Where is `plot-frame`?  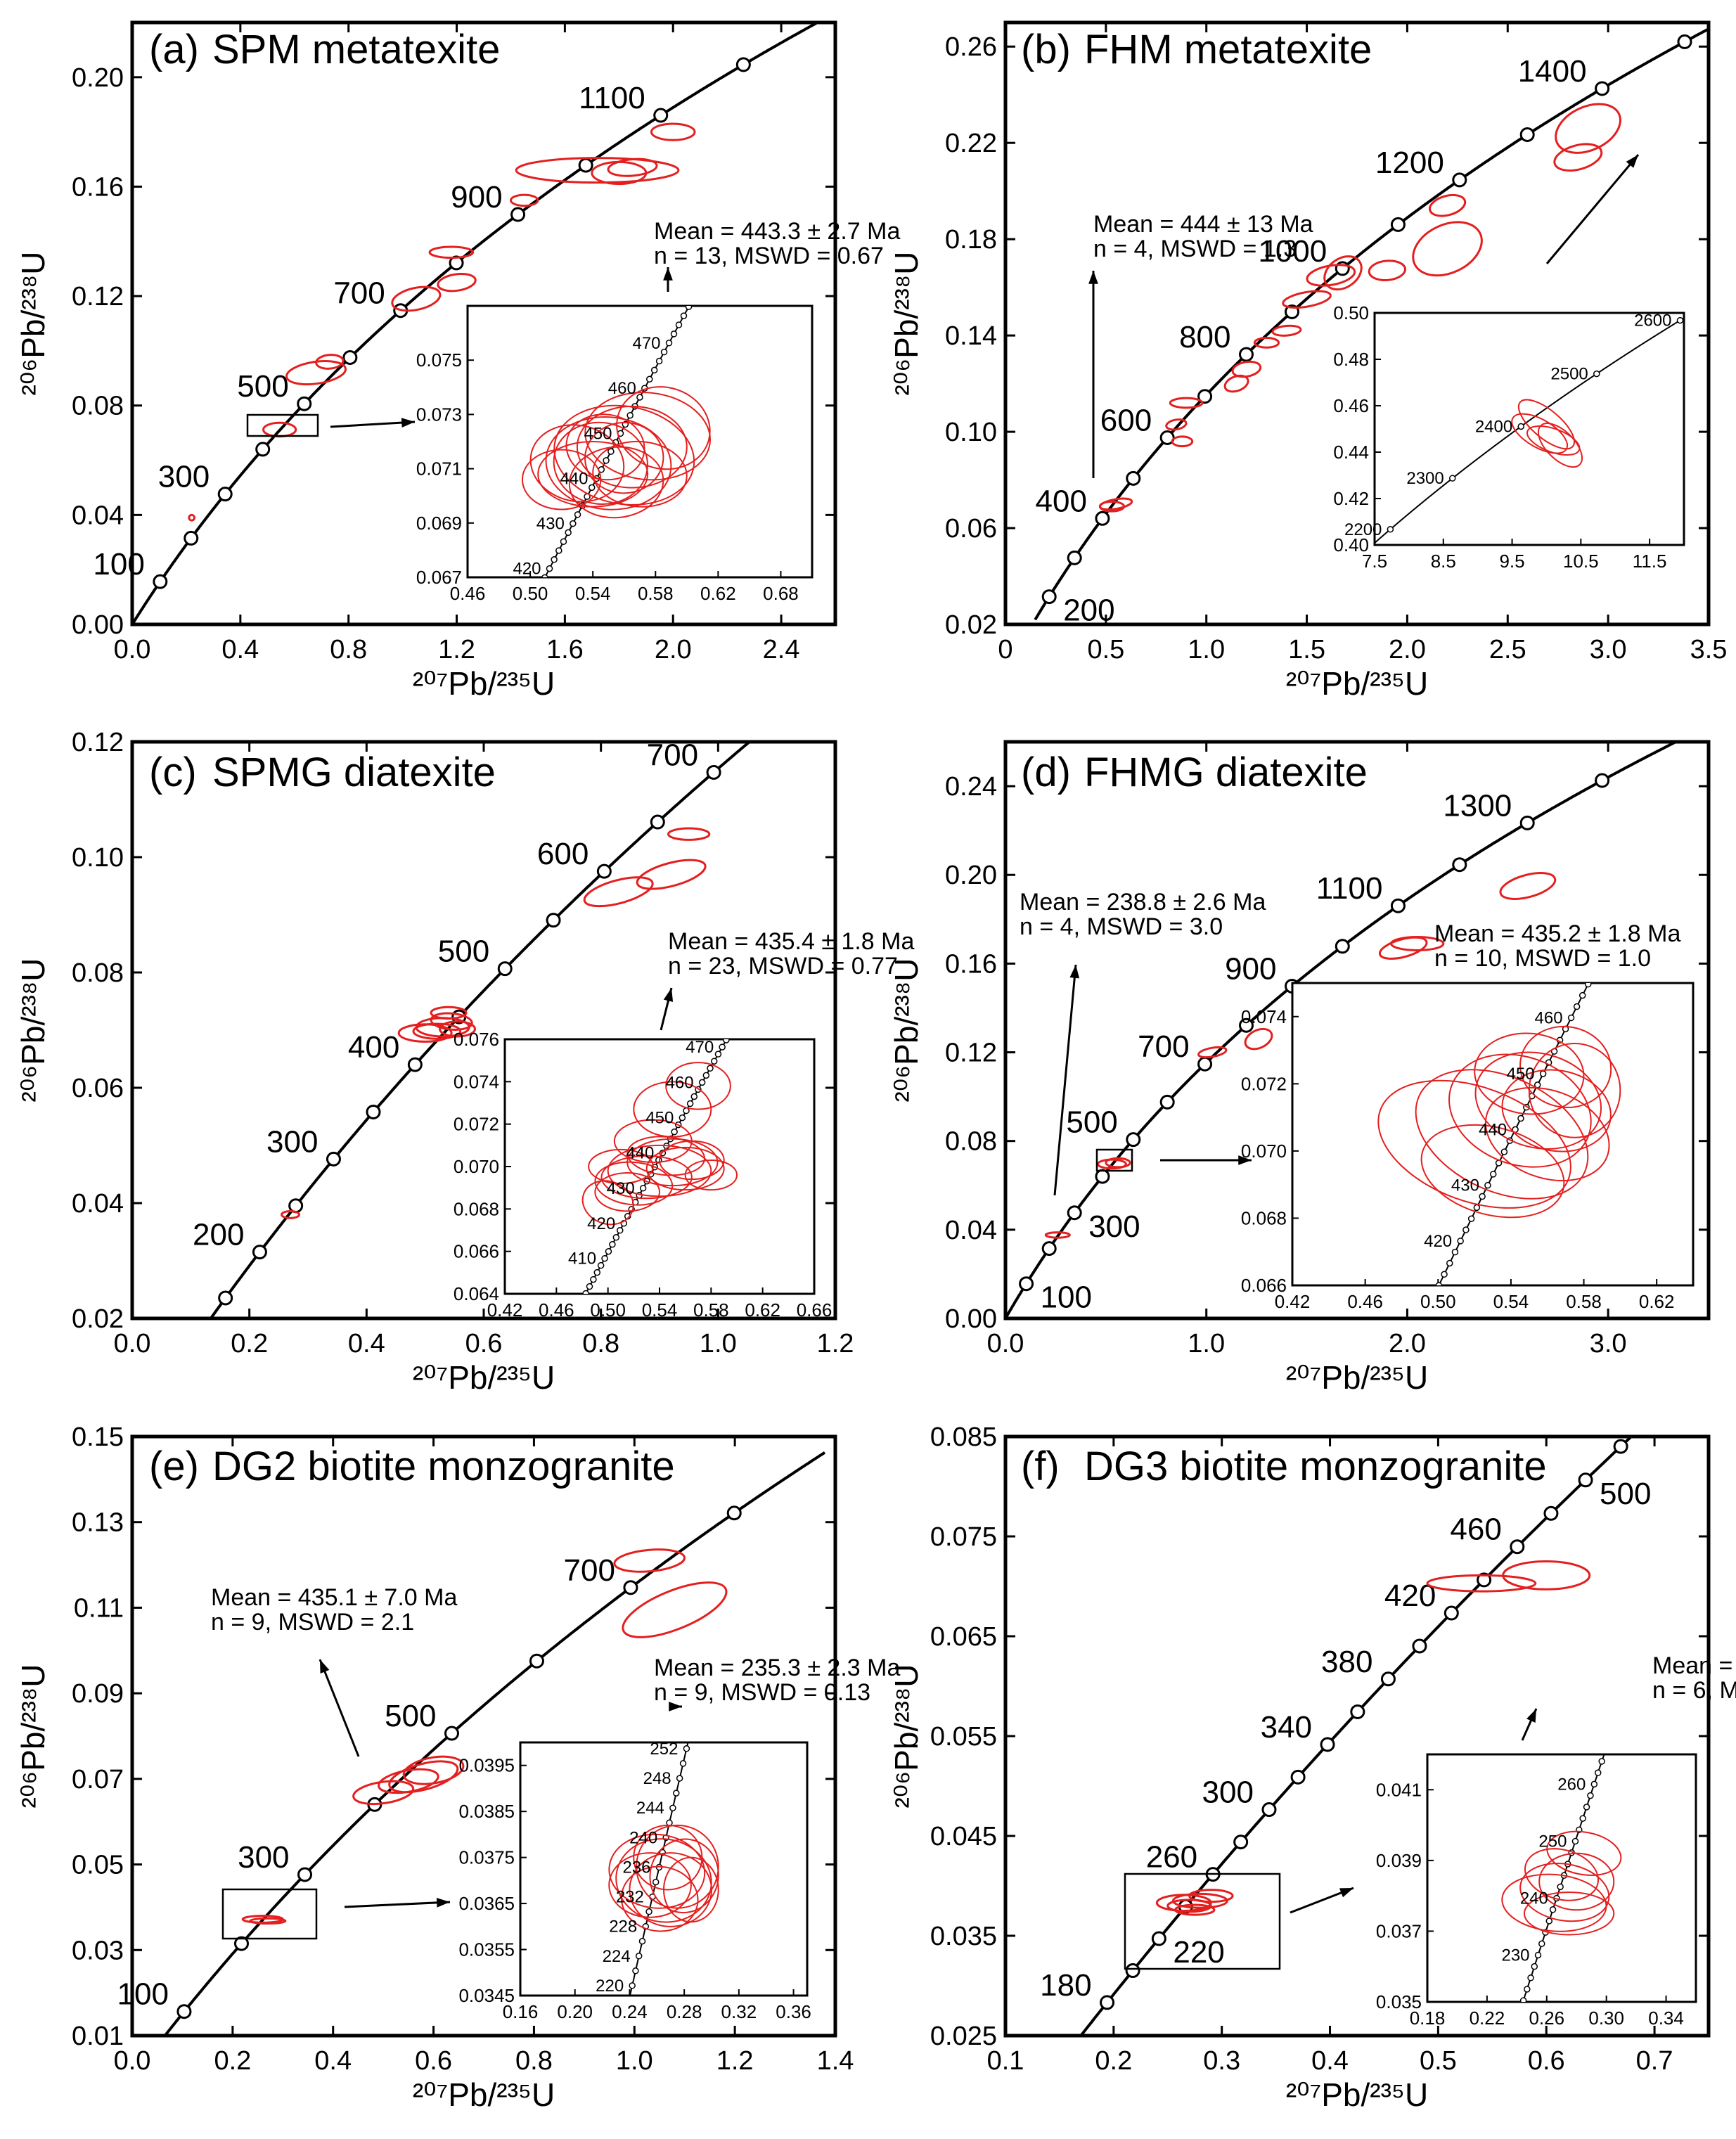 plot-frame is located at coordinates (1357, 1030).